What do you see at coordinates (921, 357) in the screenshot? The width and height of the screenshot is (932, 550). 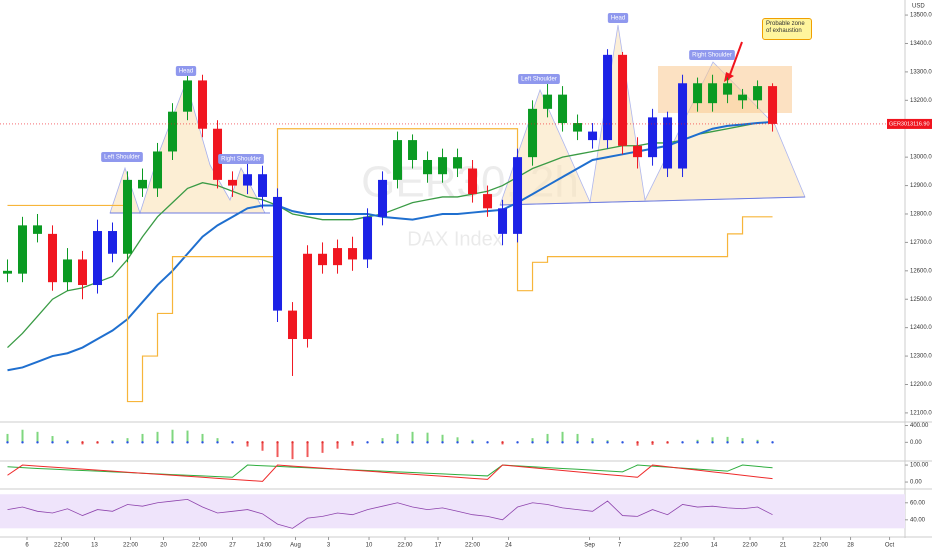 I see `y-tick-label: 12300.00` at bounding box center [921, 357].